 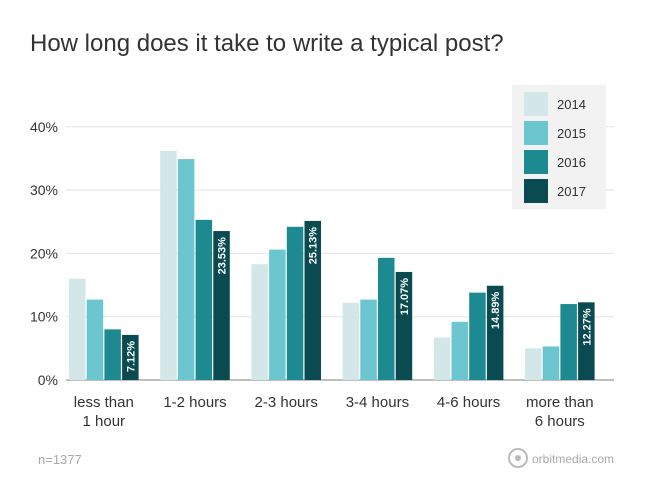 What do you see at coordinates (48, 380) in the screenshot?
I see `y-tick-label: 0%` at bounding box center [48, 380].